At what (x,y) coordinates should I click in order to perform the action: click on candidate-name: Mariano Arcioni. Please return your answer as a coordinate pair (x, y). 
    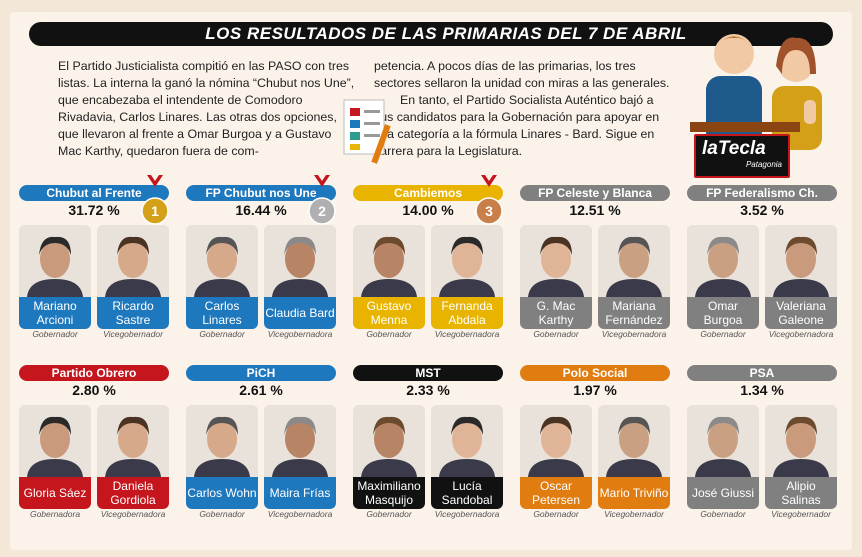
    Looking at the image, I should click on (55, 313).